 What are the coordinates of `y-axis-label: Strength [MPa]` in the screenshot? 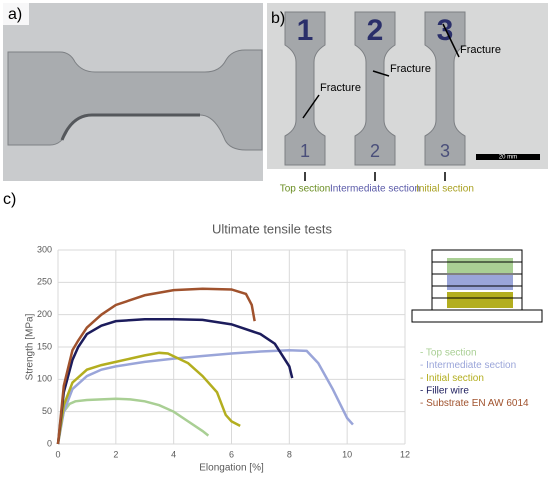 It's located at (30, 346).